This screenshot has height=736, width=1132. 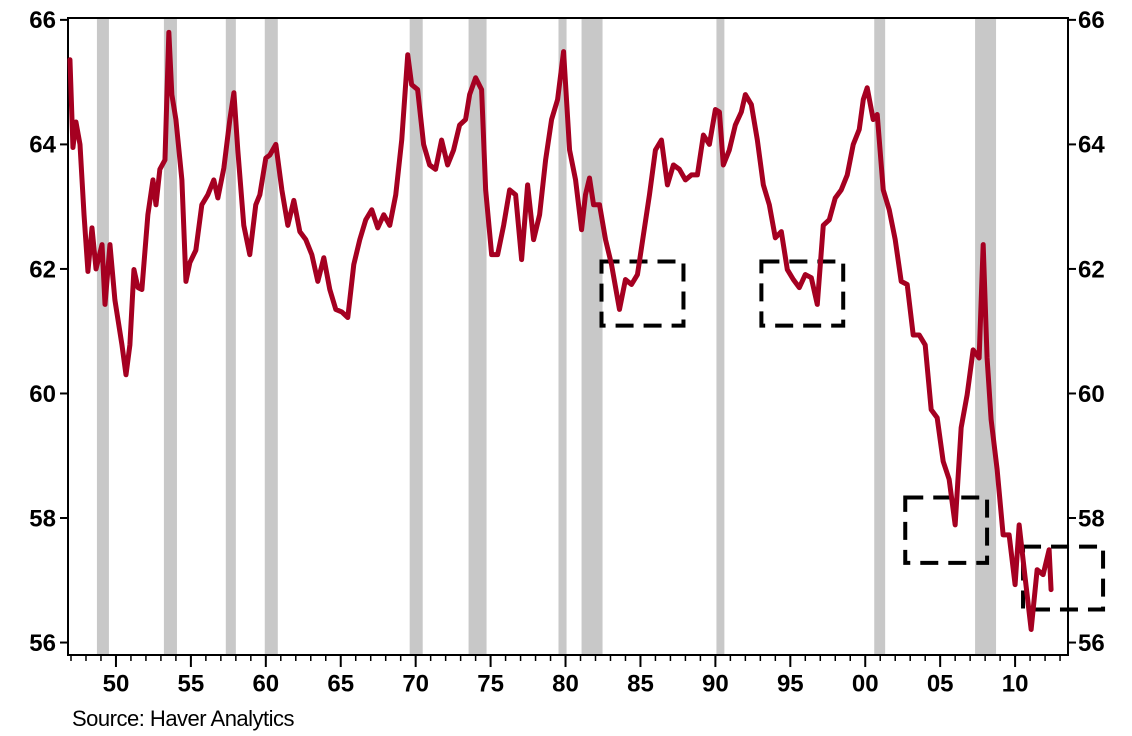 What do you see at coordinates (183, 718) in the screenshot?
I see `source-note: Source: Haver Analytics` at bounding box center [183, 718].